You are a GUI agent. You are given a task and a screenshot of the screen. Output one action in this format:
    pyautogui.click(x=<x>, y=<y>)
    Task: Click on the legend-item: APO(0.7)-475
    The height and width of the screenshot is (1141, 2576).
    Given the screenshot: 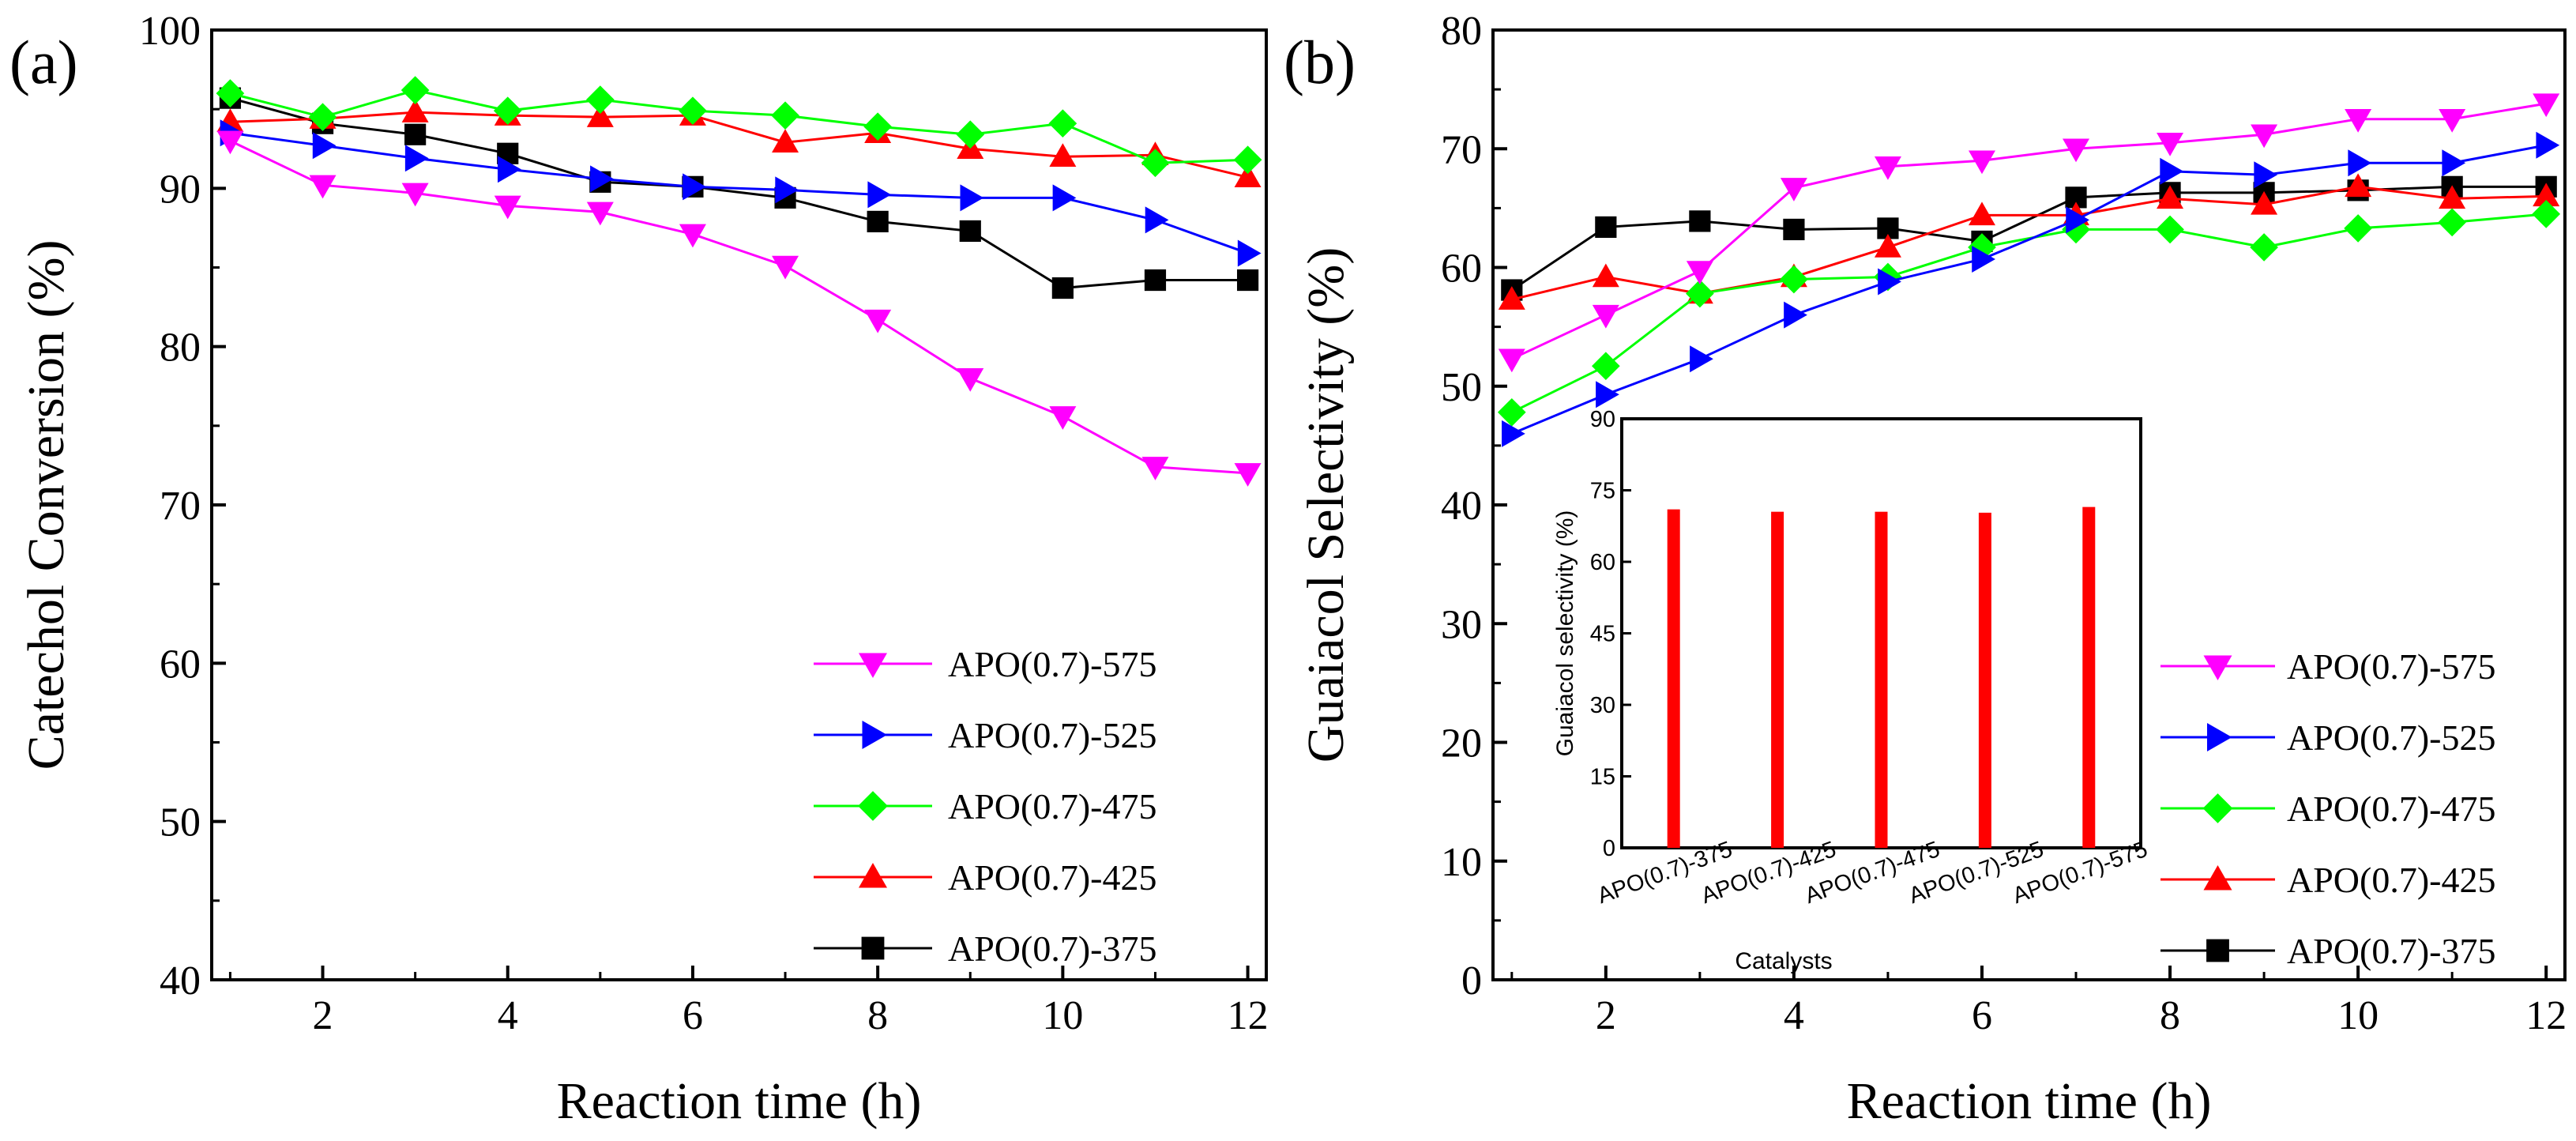 What is the action you would take?
    pyautogui.click(x=985, y=806)
    